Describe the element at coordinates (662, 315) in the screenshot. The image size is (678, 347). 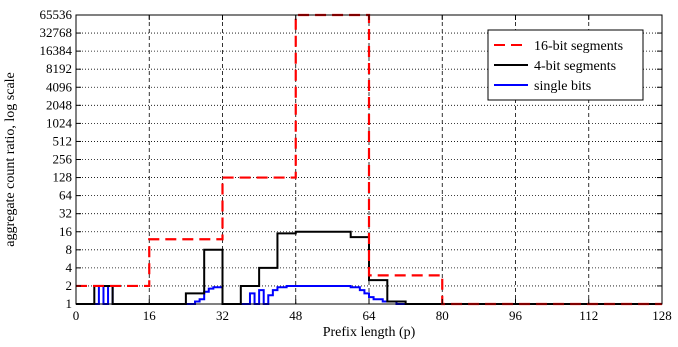
I see `x-tick-label: 128` at that location.